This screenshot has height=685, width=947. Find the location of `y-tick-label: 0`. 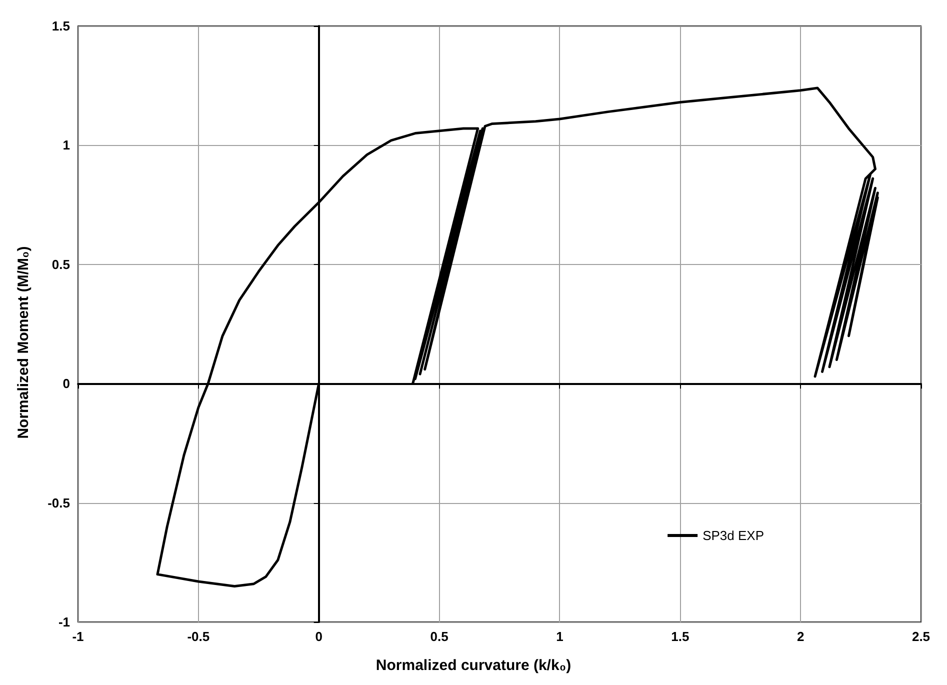

y-tick-label: 0 is located at coordinates (66, 384).